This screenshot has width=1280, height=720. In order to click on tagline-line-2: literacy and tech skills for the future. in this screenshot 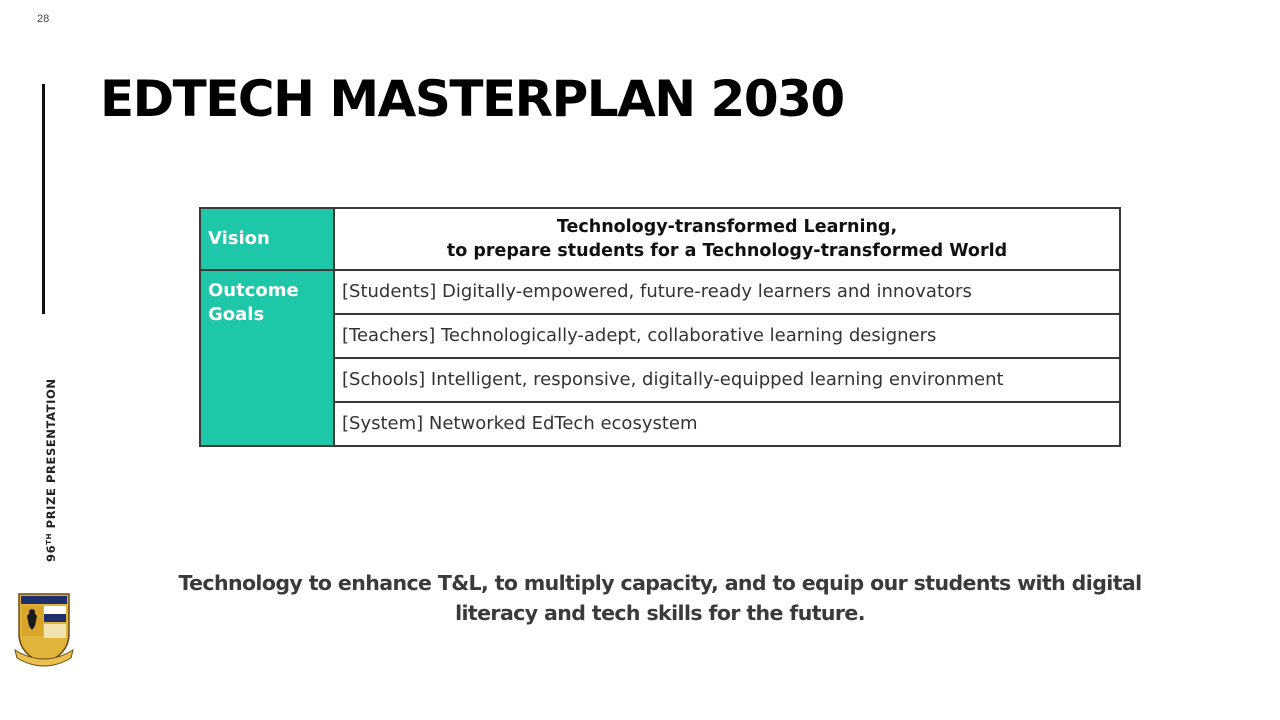, I will do `click(660, 613)`.